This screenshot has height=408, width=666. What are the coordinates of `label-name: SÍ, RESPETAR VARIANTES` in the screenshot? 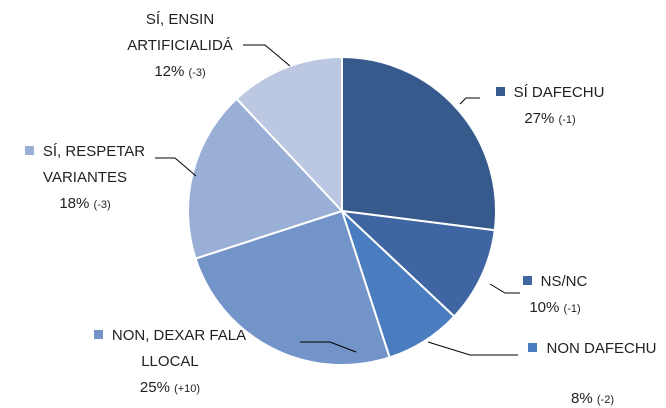 It's located at (85, 165).